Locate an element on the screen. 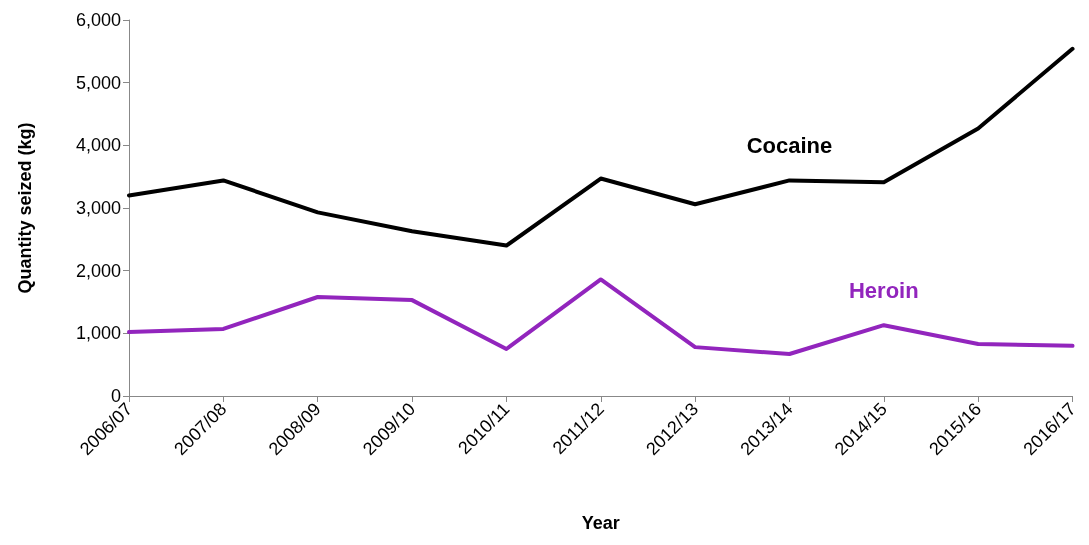 Image resolution: width=1089 pixels, height=545 pixels. series-label: Heroin is located at coordinates (883, 290).